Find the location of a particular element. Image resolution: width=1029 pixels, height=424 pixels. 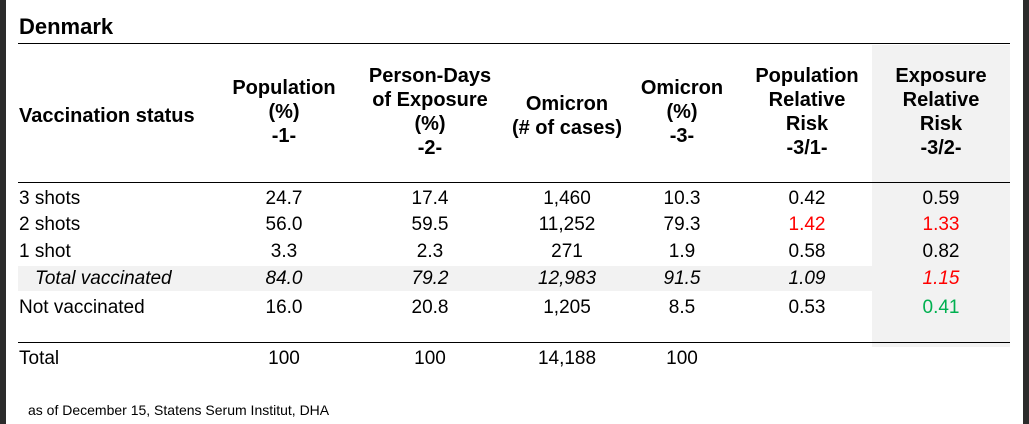

header-line: Vaccination status is located at coordinates (107, 116).